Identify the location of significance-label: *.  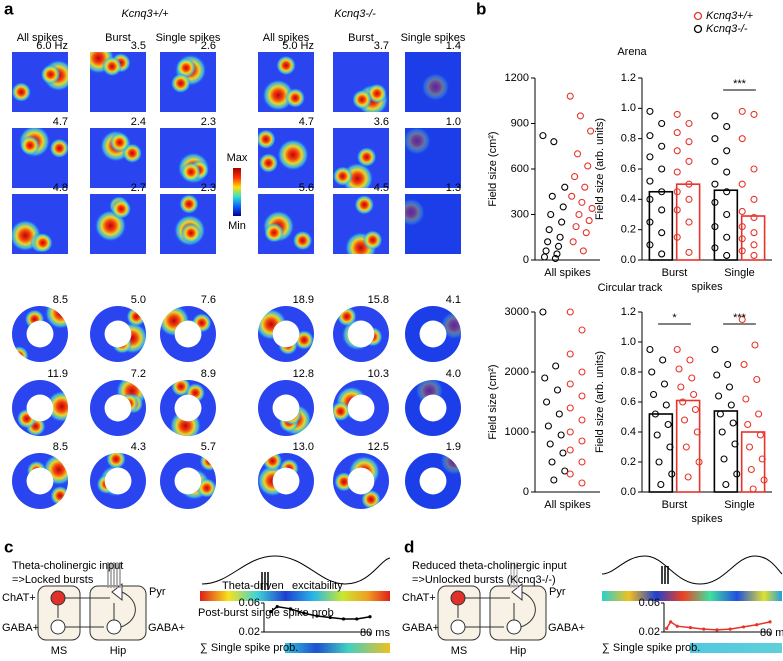
(674, 318).